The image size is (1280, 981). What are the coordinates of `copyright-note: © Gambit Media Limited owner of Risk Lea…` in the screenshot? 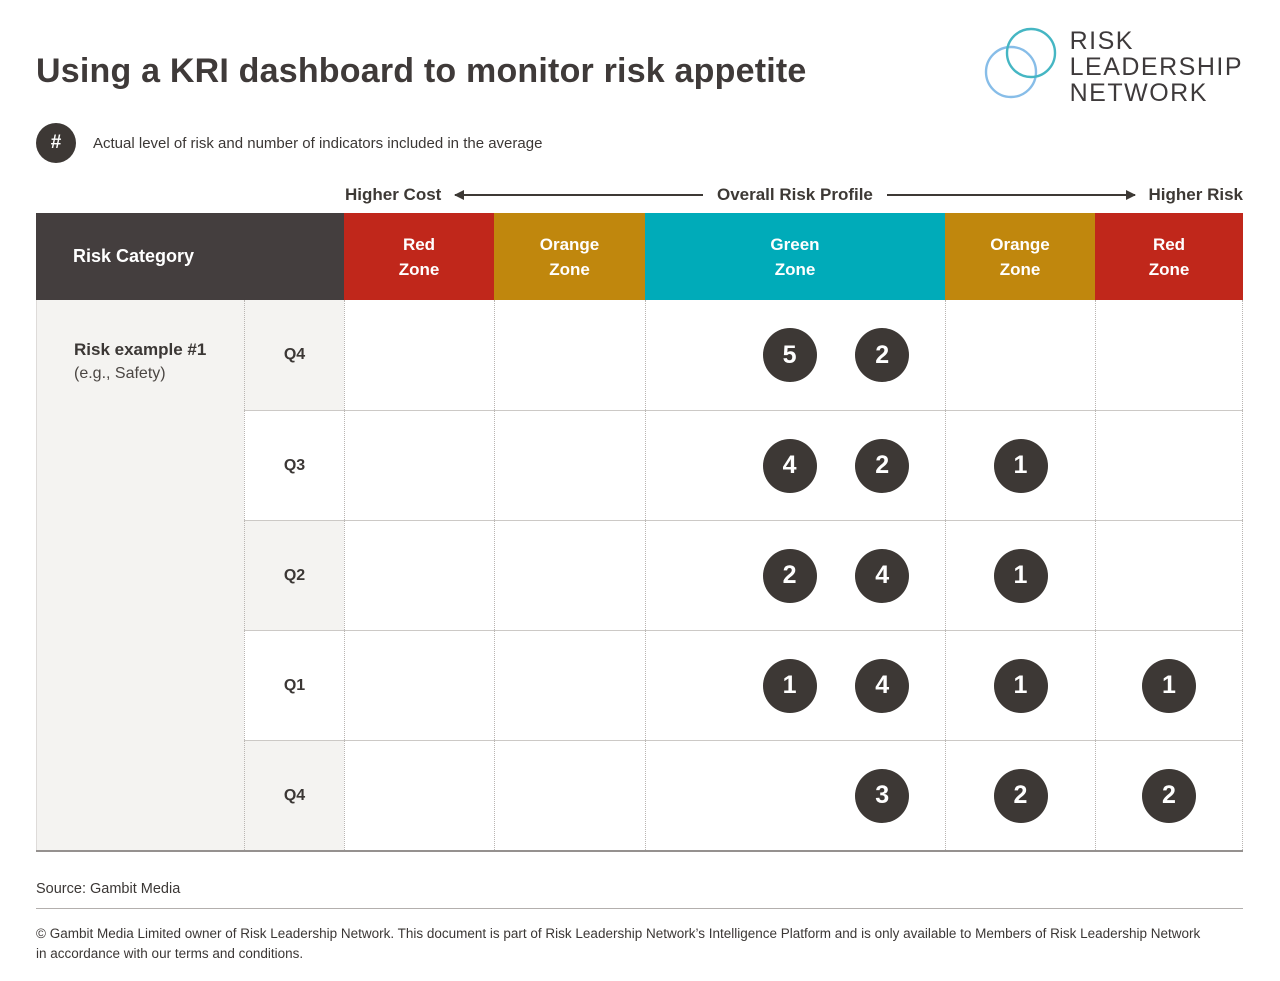 It's located at (618, 943).